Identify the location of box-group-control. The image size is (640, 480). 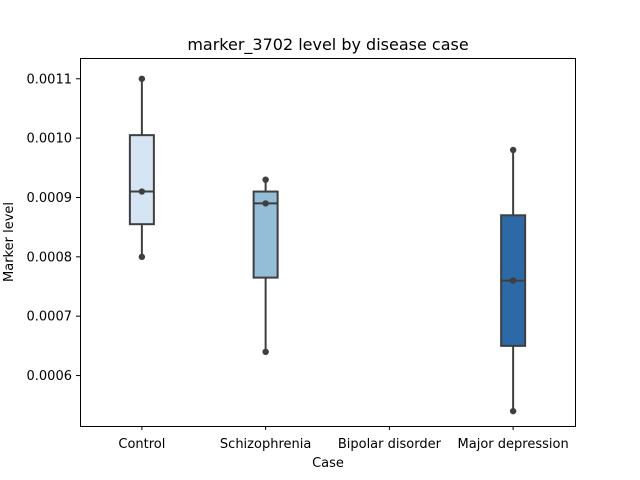
(141, 168).